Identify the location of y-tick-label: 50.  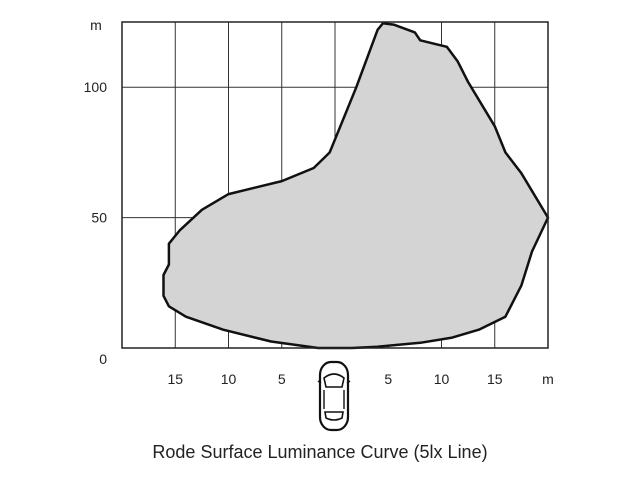
(99, 218).